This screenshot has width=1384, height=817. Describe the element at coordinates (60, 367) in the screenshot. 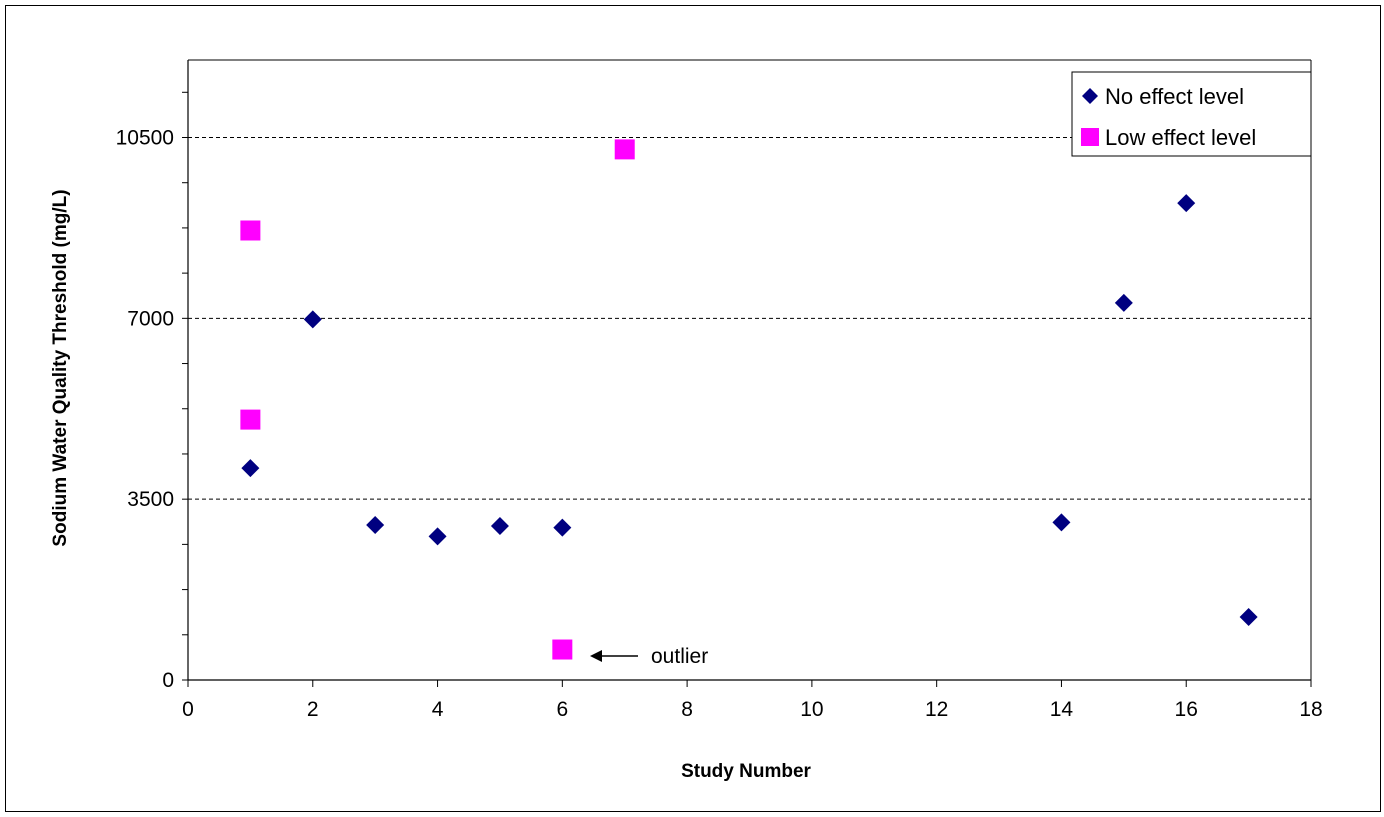

I see `y-axis-title: Sodium Water Quality Threshold (mg/L)` at that location.